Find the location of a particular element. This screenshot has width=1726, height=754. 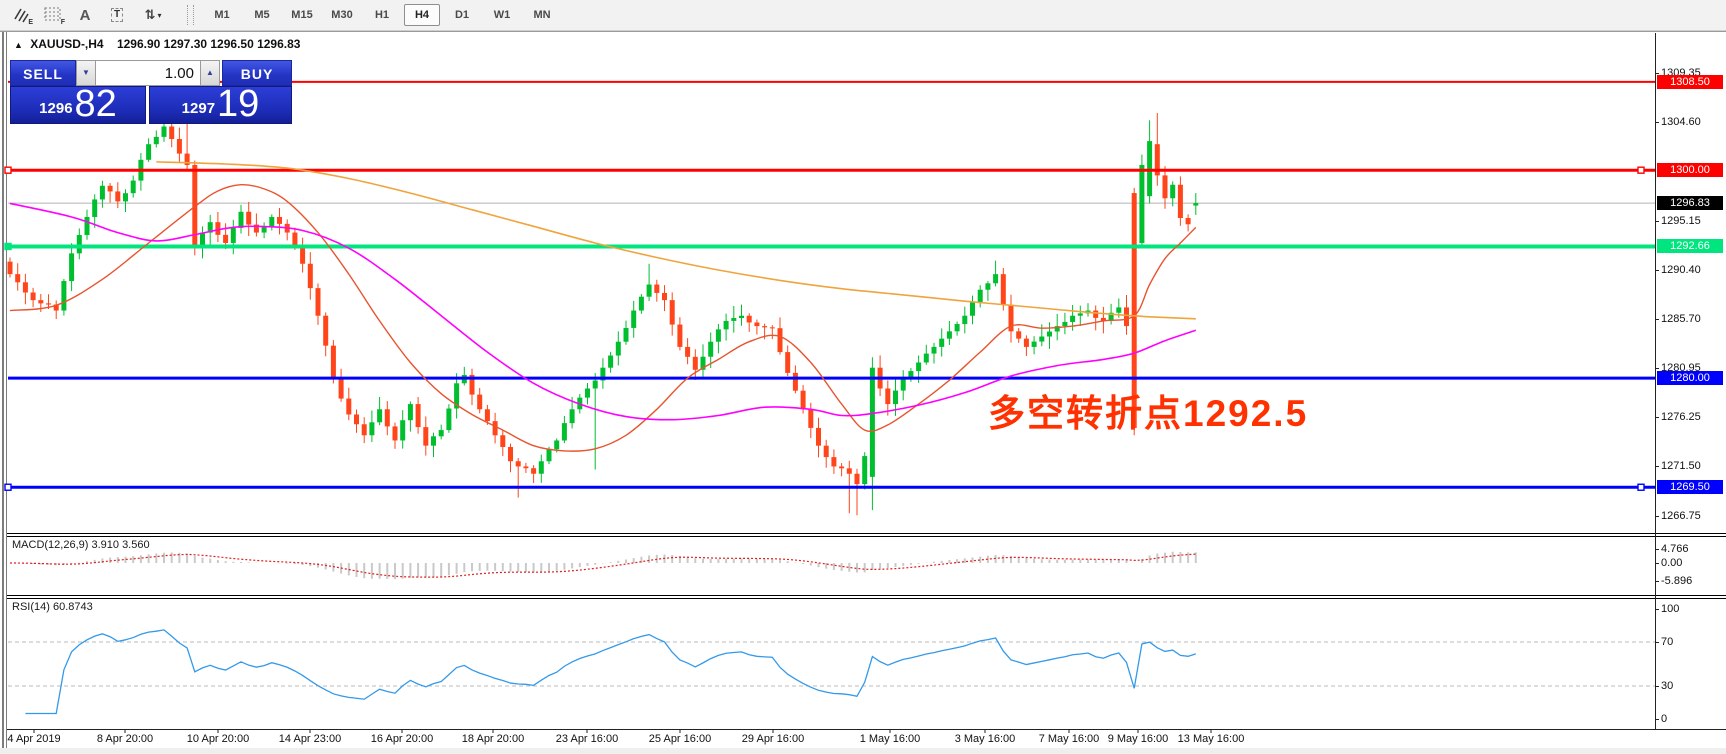

rsi-tick-label: 0 is located at coordinates (1664, 719).